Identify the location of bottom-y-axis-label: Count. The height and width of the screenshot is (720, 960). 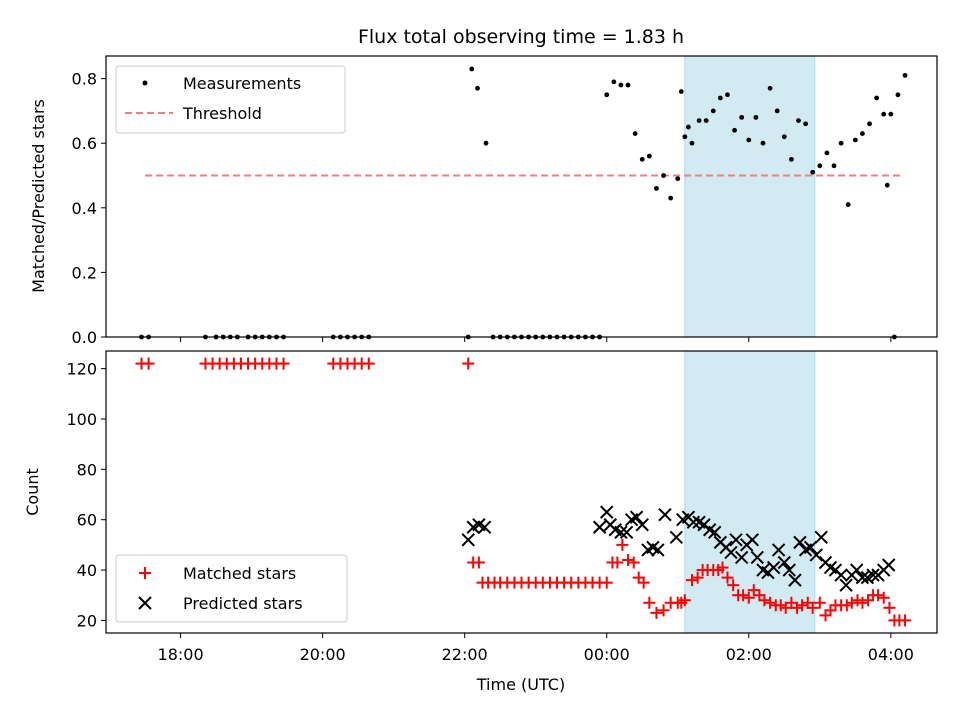
(32, 492).